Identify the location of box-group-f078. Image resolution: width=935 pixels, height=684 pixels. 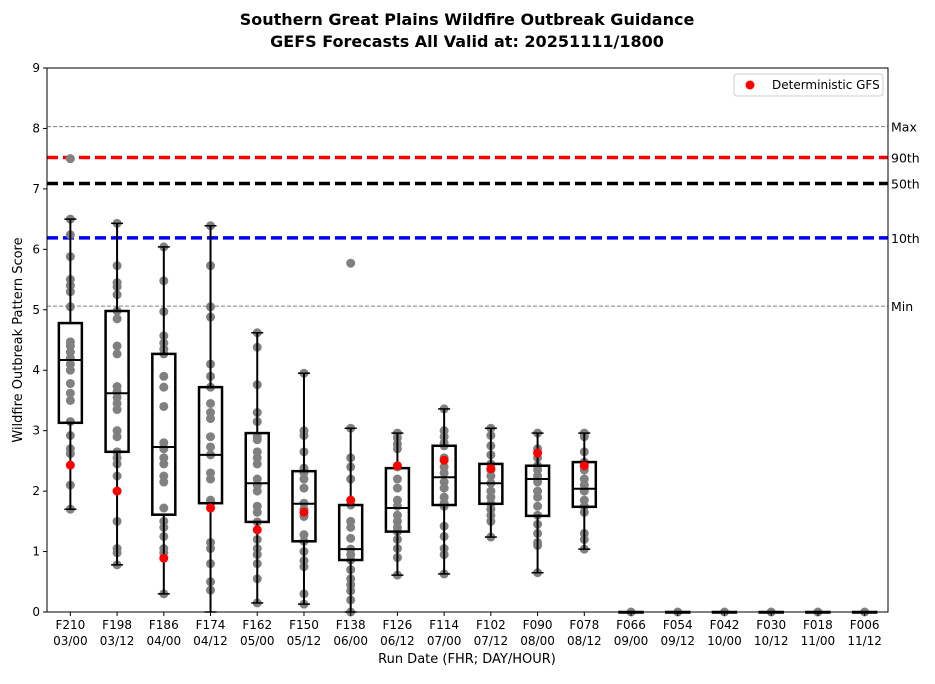
(584, 491).